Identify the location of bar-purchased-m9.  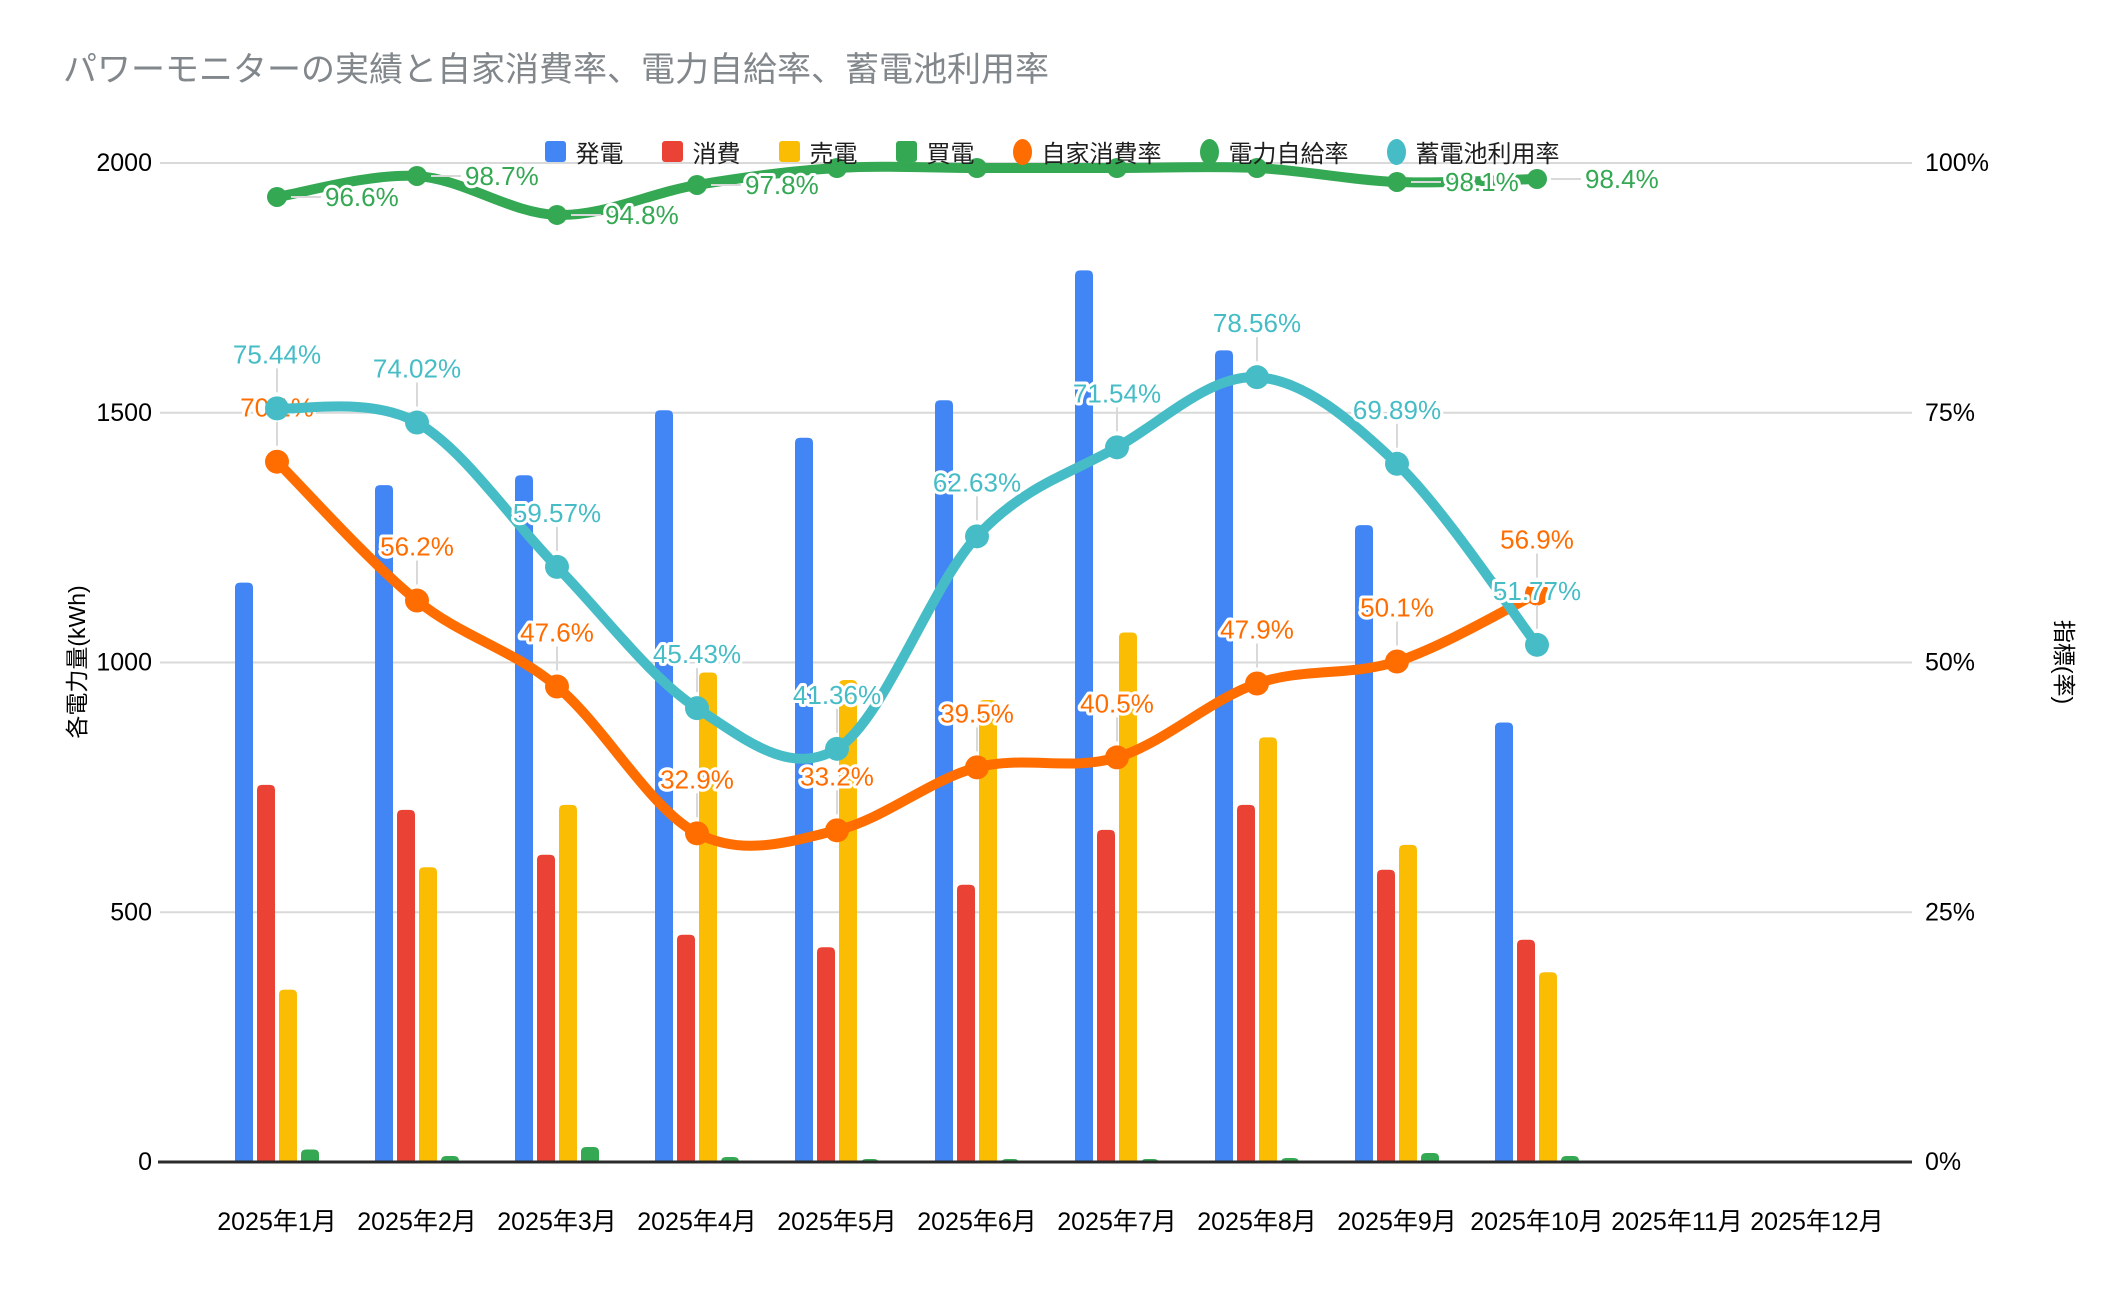
(1430, 1157).